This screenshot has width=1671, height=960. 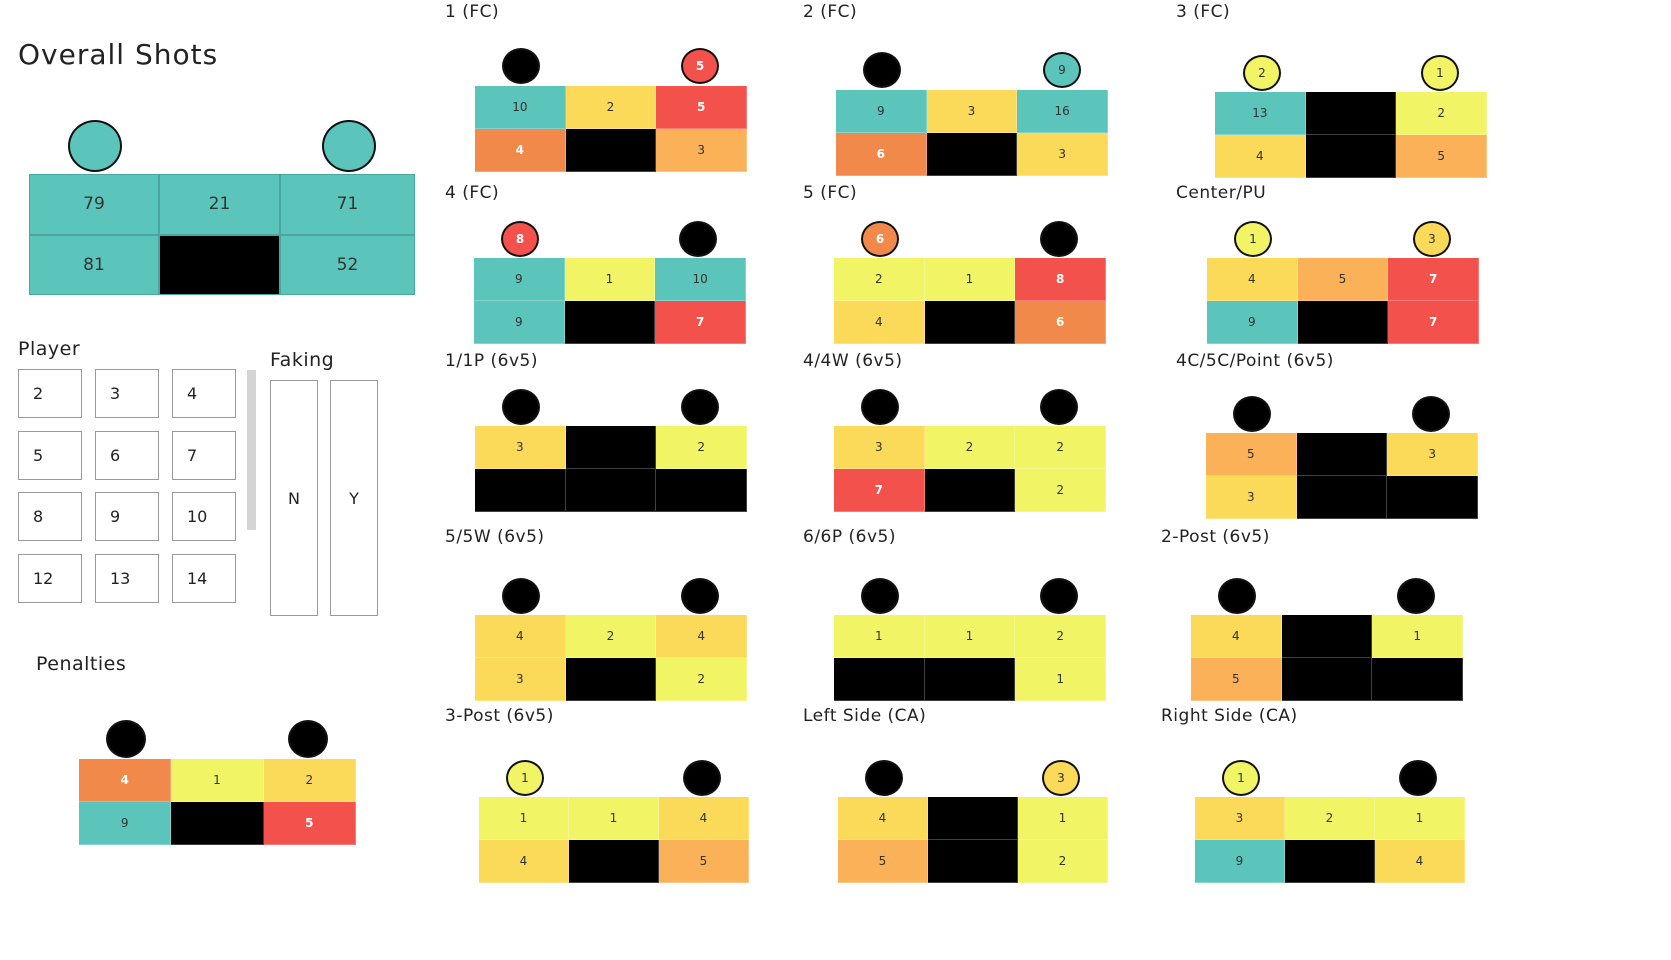 What do you see at coordinates (204, 578) in the screenshot?
I see `player-option-14: 14` at bounding box center [204, 578].